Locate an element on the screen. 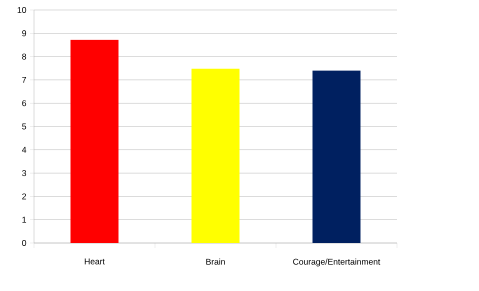 This screenshot has width=479, height=291. y-tick-label: 4 is located at coordinates (24, 149).